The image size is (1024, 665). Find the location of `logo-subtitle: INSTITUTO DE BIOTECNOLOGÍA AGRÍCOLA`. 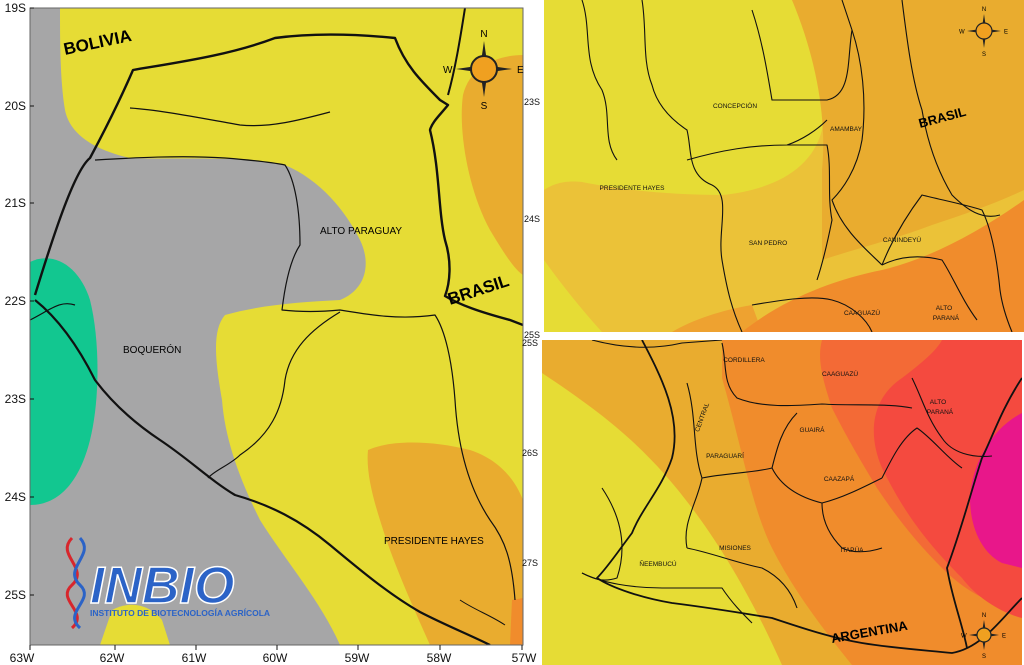

logo-subtitle: INSTITUTO DE BIOTECNOLOGÍA AGRÍCOLA is located at coordinates (180, 613).